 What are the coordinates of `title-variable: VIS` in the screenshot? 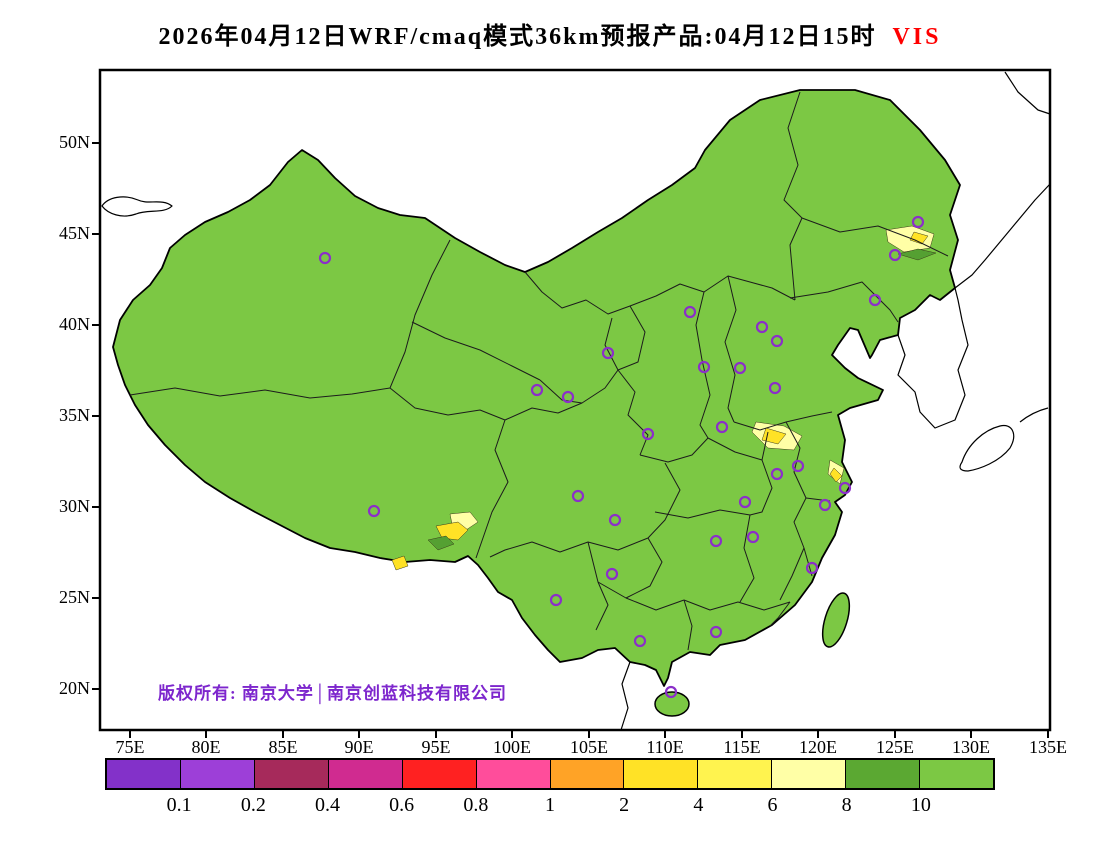 It's located at (917, 37).